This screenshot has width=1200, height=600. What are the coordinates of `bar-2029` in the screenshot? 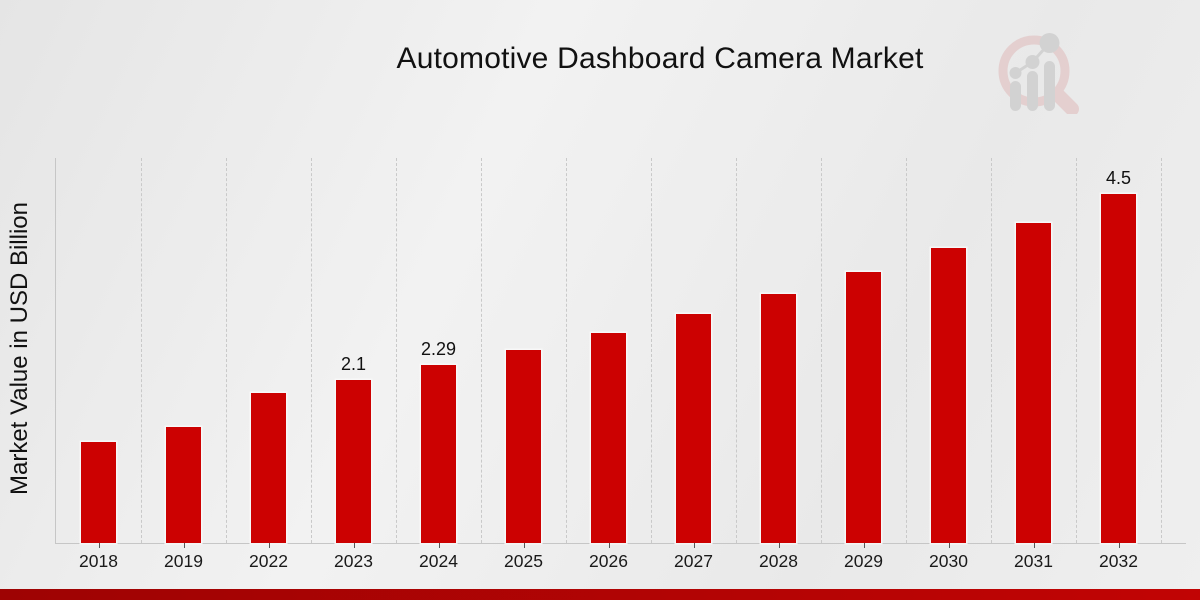 It's located at (863, 407).